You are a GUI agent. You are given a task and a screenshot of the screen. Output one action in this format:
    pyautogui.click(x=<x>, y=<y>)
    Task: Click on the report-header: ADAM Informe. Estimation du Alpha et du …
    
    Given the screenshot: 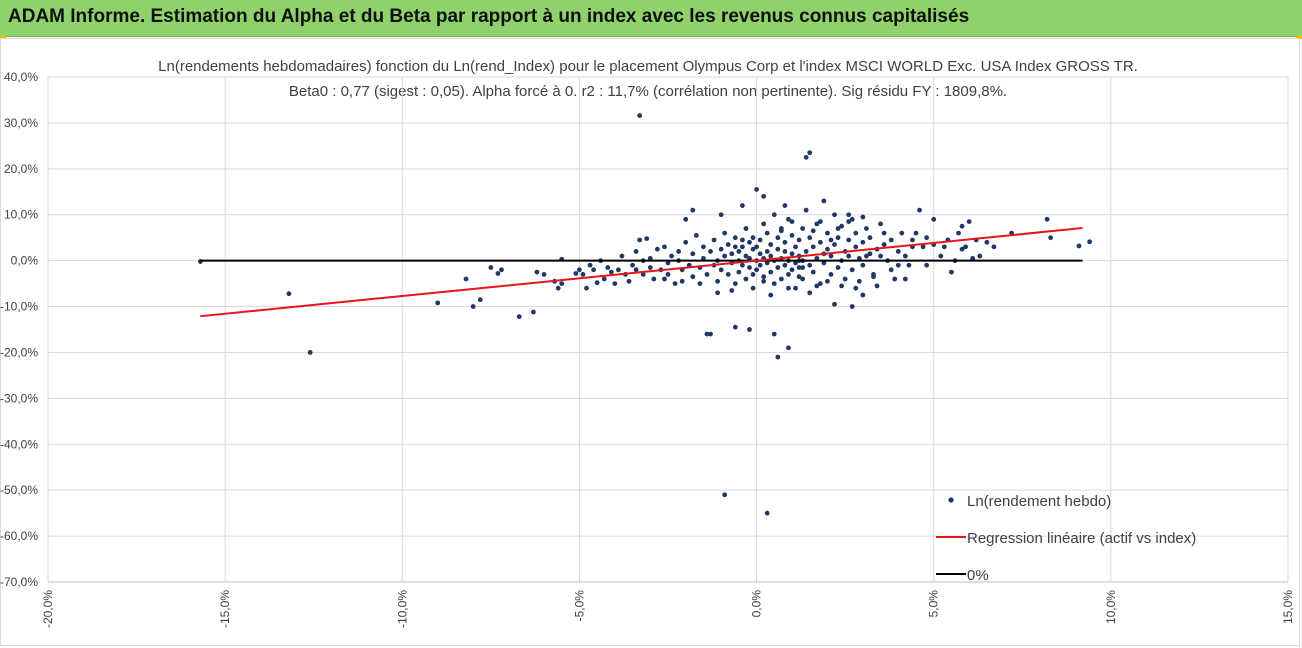 What is the action you would take?
    pyautogui.click(x=651, y=18)
    